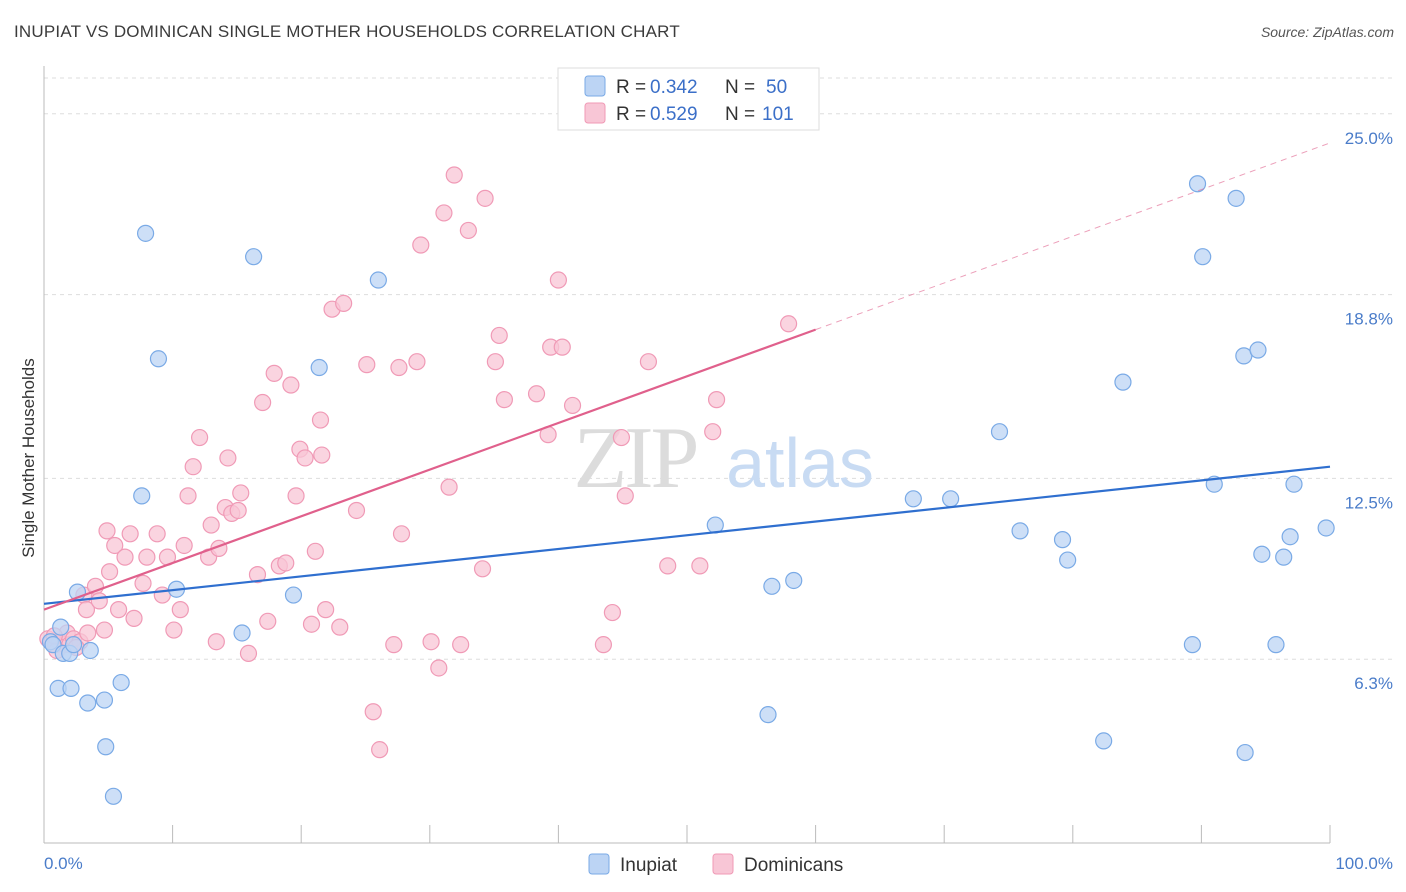  I want to click on y-tick-label-1: 12.5%, so click(1369, 502).